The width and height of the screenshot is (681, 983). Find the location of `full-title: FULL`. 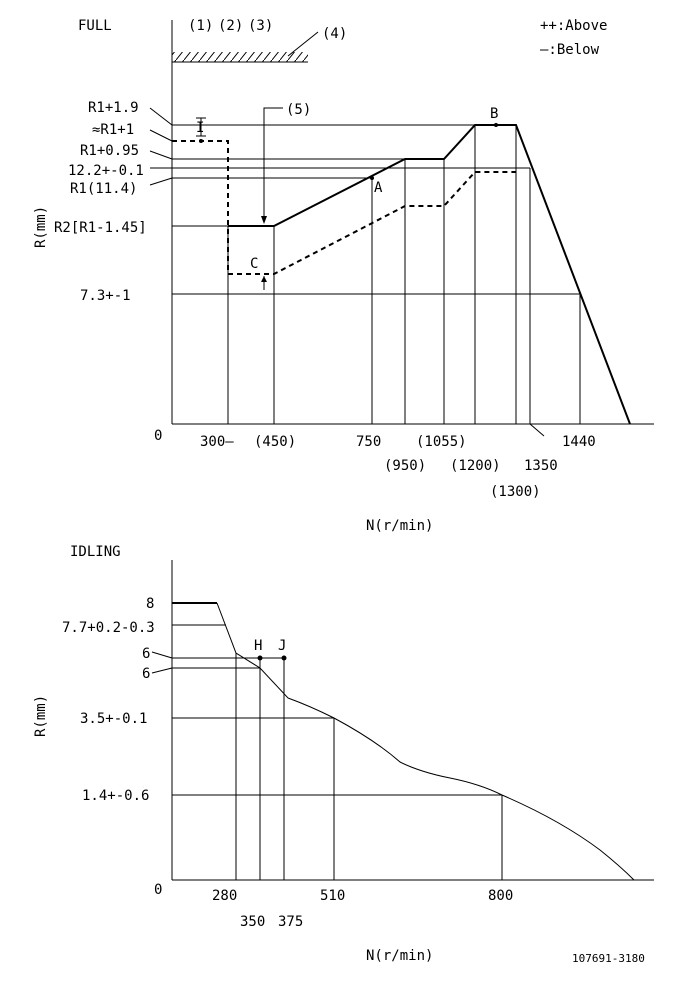

full-title: FULL is located at coordinates (95, 26).